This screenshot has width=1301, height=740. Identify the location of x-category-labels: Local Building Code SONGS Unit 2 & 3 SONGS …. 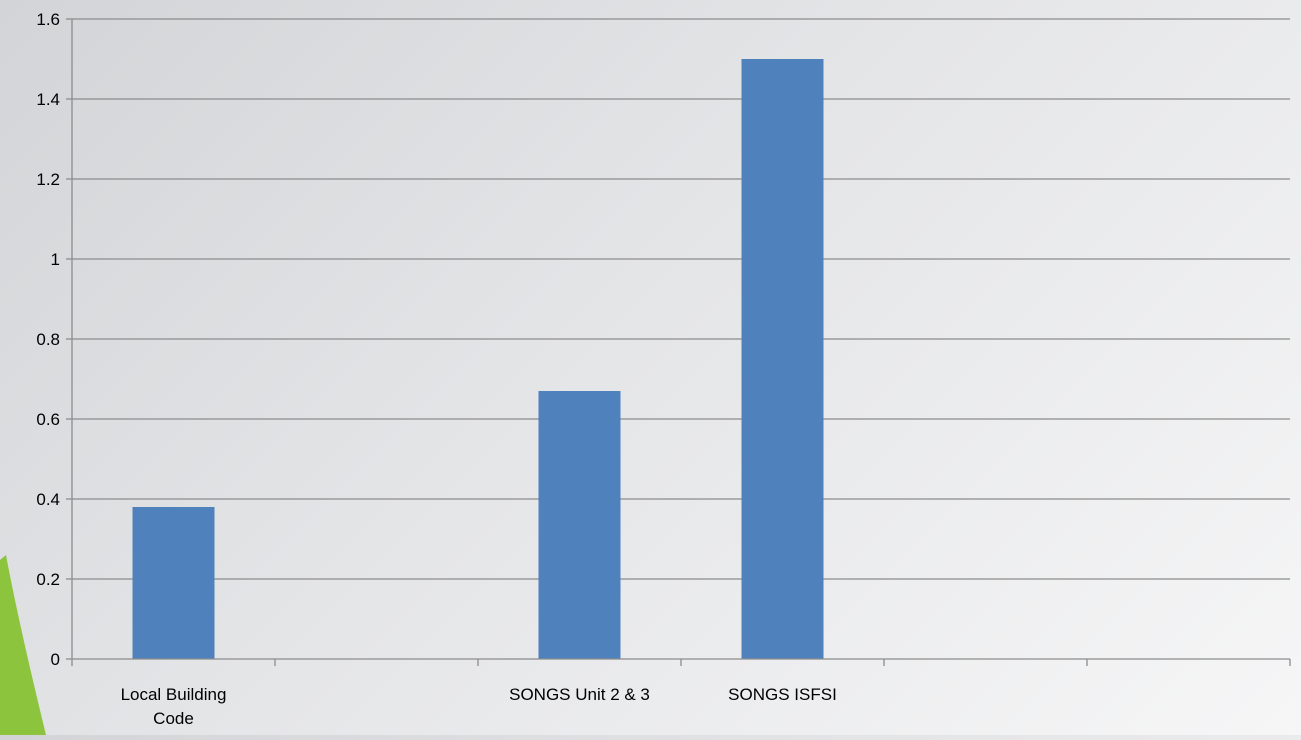
(479, 706).